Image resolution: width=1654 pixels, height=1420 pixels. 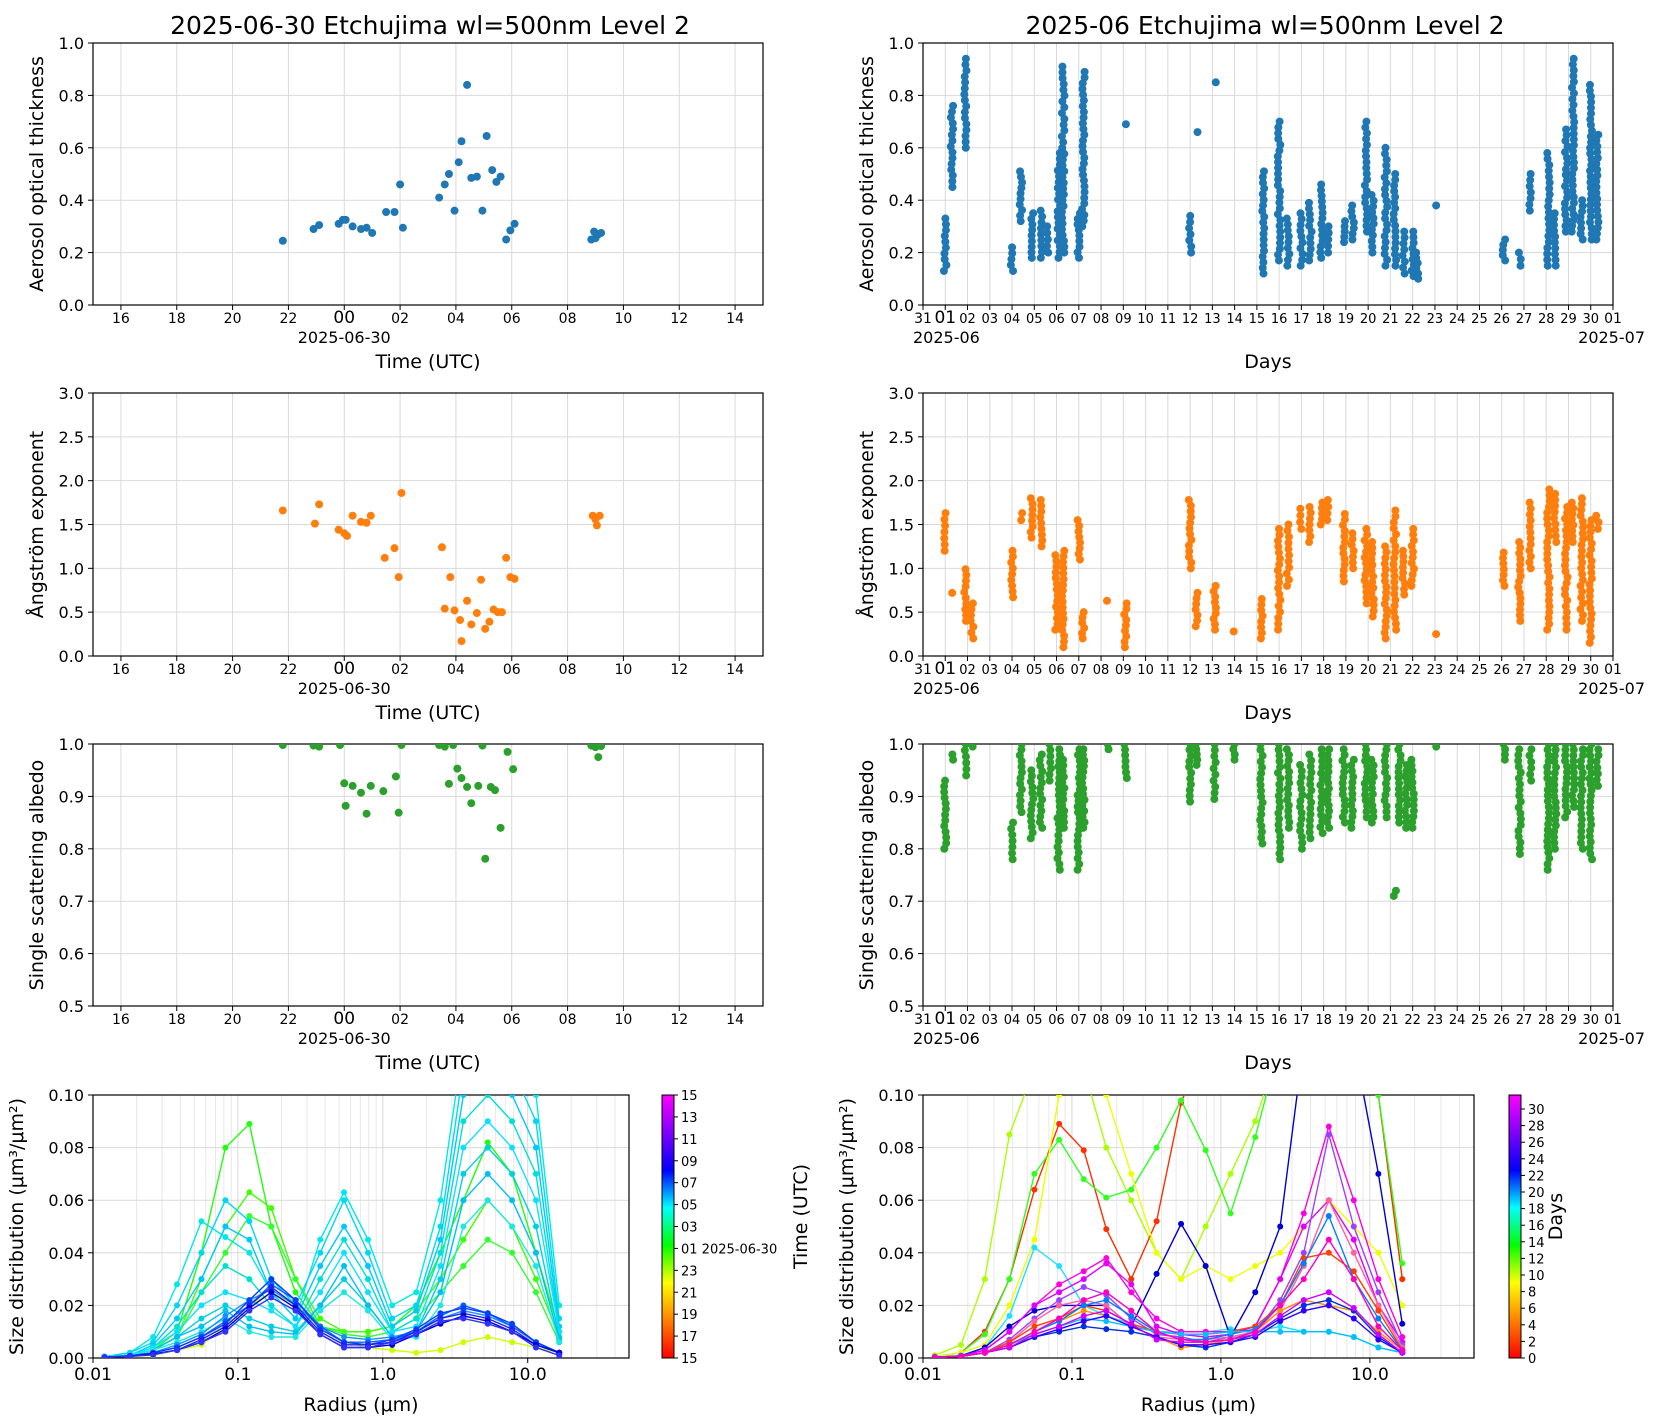 I want to click on monthly_angstrom-xtick-label: 12, so click(x=1190, y=670).